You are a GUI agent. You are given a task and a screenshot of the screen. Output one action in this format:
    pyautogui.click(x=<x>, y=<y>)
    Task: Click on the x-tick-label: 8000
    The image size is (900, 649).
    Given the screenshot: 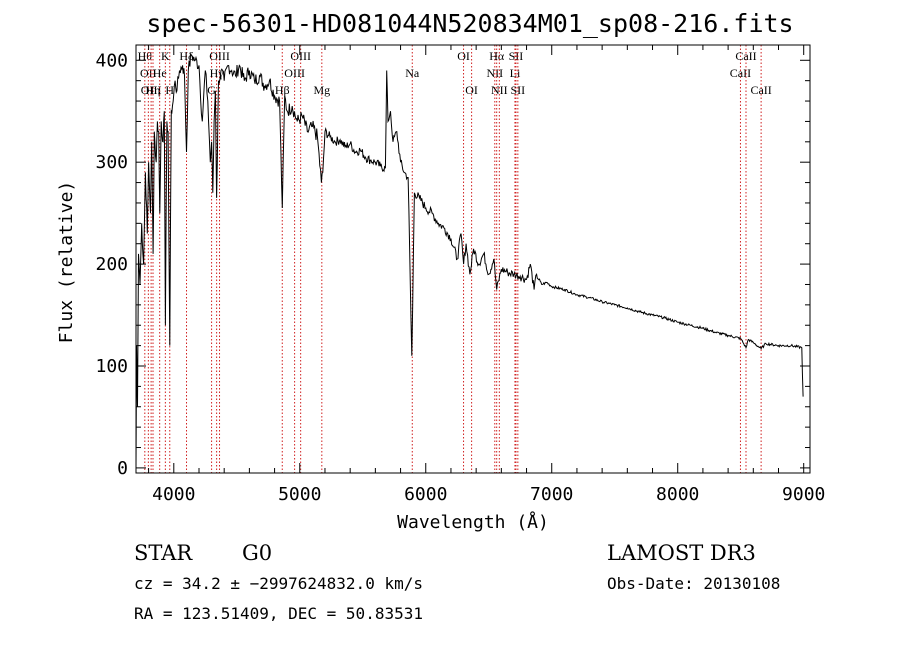 What is the action you would take?
    pyautogui.click(x=677, y=494)
    